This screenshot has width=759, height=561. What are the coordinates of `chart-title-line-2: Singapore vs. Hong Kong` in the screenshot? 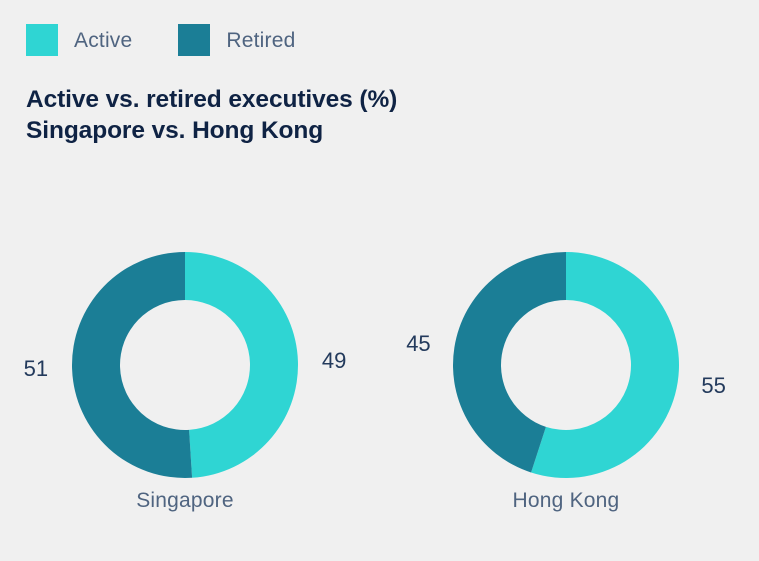 It's located at (175, 130).